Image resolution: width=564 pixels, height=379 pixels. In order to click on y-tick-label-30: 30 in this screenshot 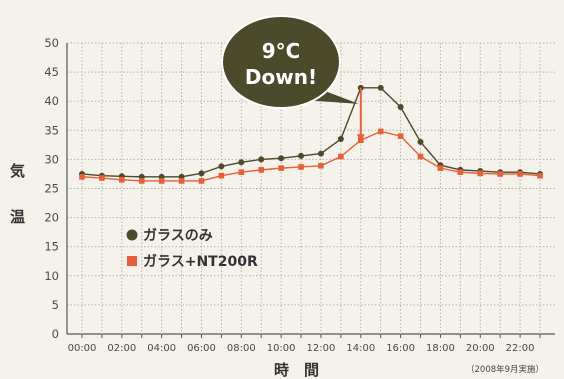, I will do `click(51, 159)`.